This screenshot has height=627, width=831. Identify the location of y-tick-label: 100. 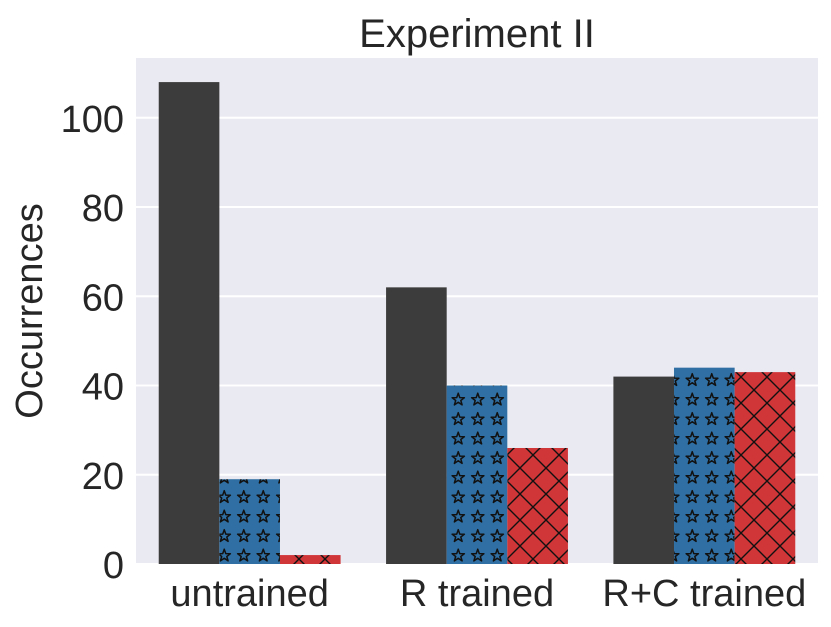
(92, 120).